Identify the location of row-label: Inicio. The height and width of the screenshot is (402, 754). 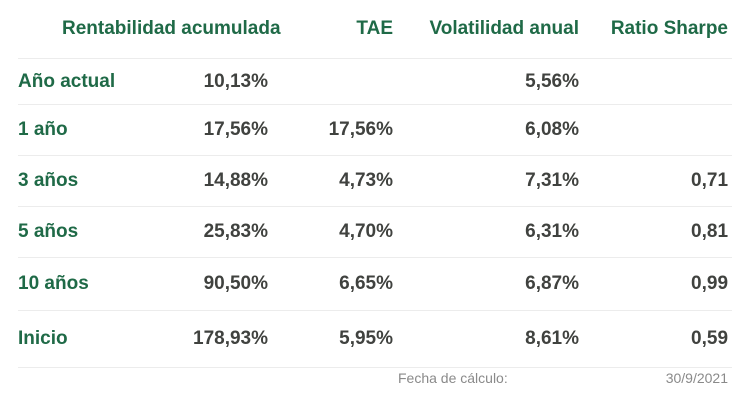
(55, 339).